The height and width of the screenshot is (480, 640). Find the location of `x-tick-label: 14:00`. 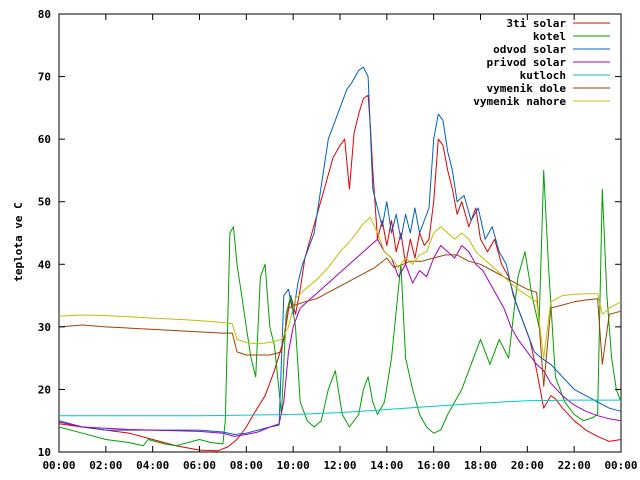

x-tick-label: 14:00 is located at coordinates (386, 465).